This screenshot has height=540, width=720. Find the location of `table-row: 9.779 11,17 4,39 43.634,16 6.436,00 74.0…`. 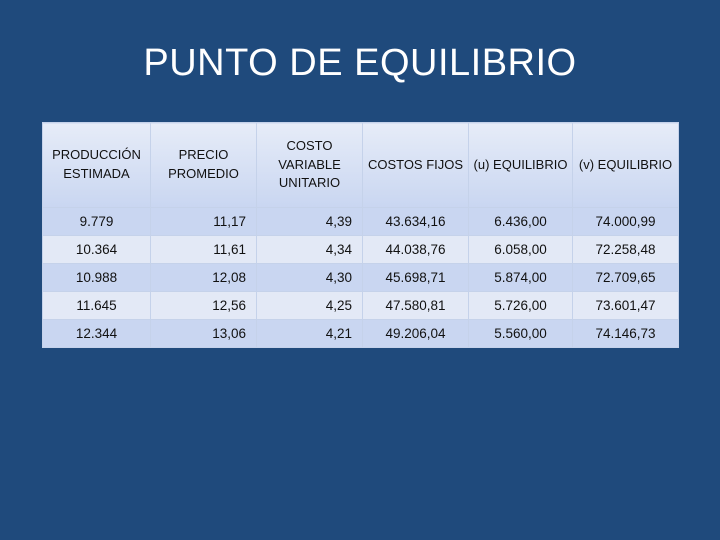

table-row: 9.779 11,17 4,39 43.634,16 6.436,00 74.0… is located at coordinates (360, 221).